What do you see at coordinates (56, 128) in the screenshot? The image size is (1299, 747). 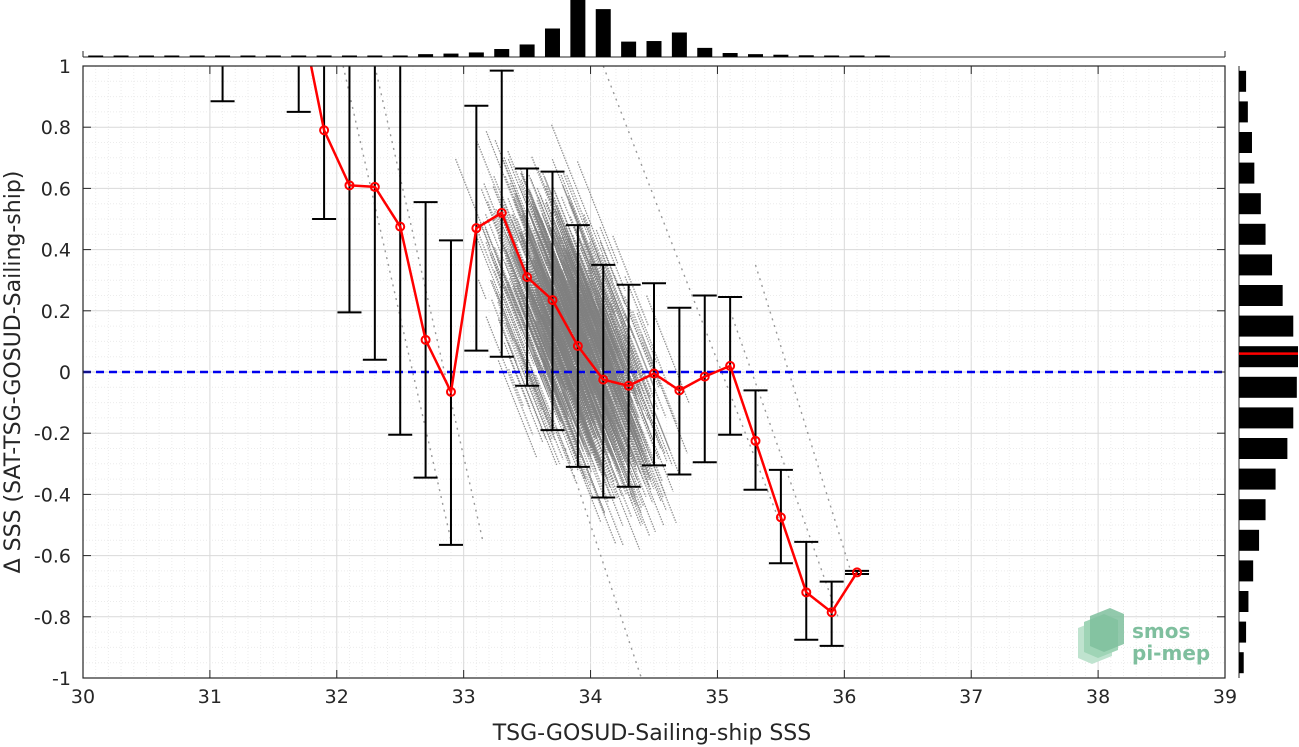 I see `y-tick-label: 0.8` at bounding box center [56, 128].